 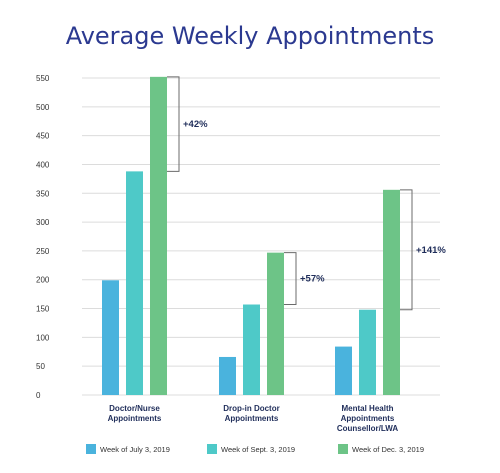 I want to click on legend-swatch-sept, so click(x=212, y=449).